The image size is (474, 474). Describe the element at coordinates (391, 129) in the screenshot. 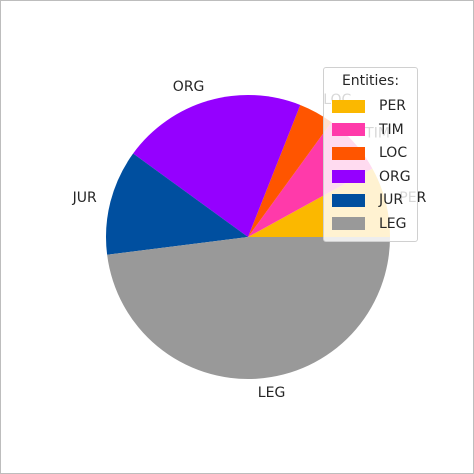

I see `legend-label: TIM` at that location.